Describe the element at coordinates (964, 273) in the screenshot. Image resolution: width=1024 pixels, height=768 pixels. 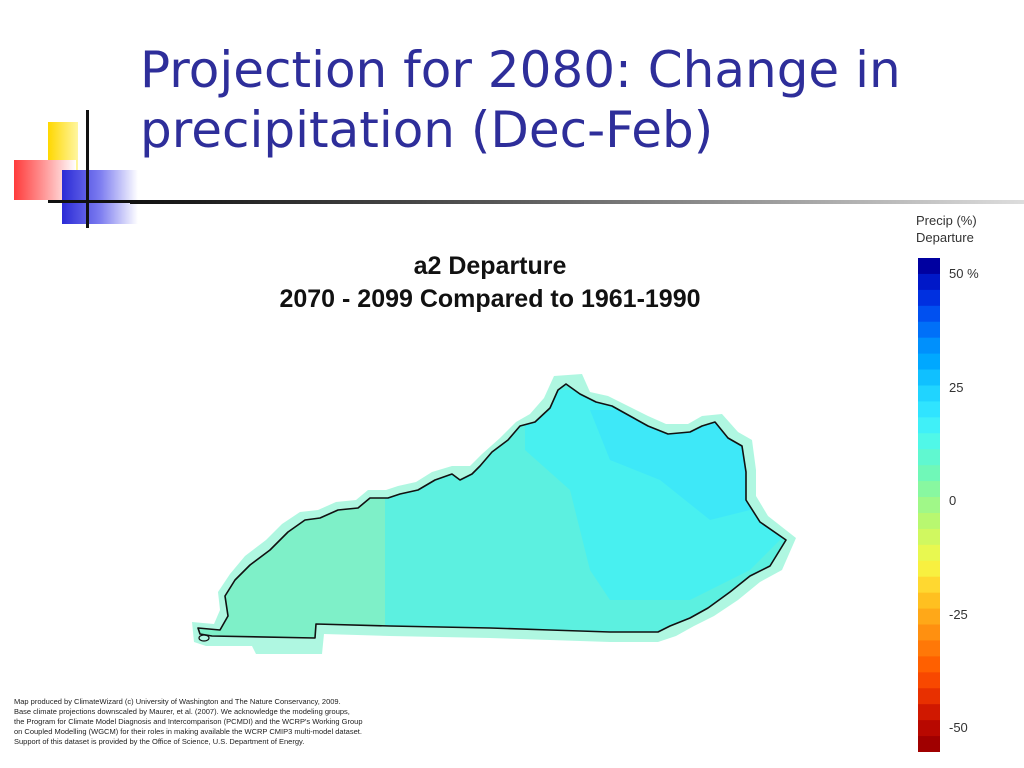
I see `legend-tick-label: 50 %` at that location.